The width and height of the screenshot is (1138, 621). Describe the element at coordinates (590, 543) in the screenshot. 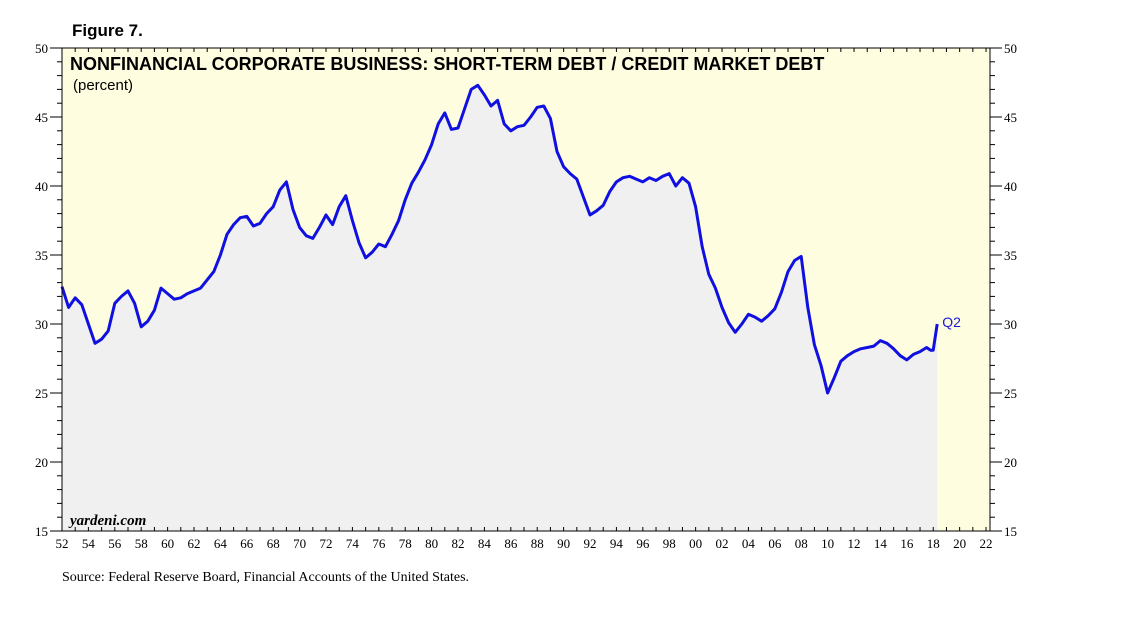

I see `x-tick-label: 92` at that location.